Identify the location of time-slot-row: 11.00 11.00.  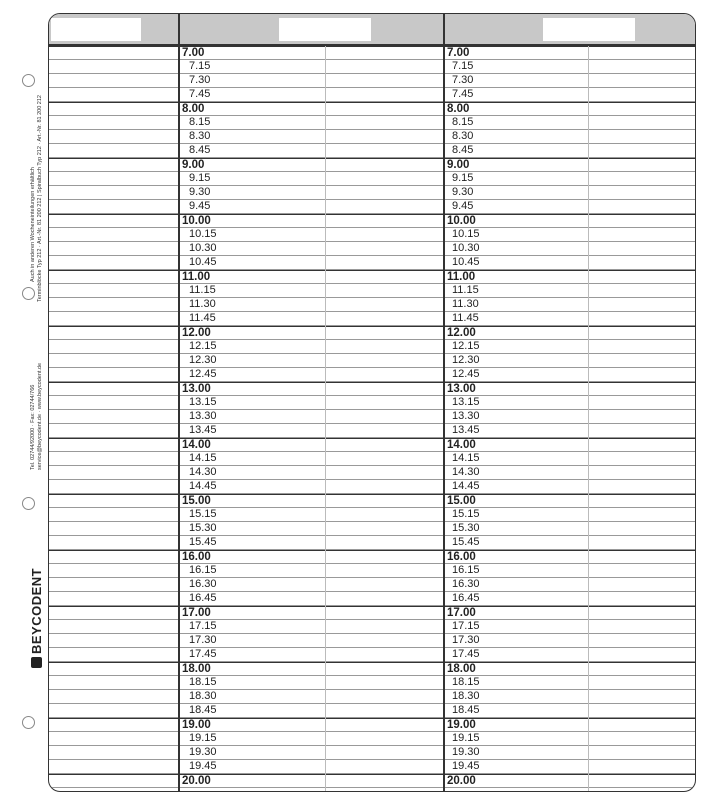
(372, 277).